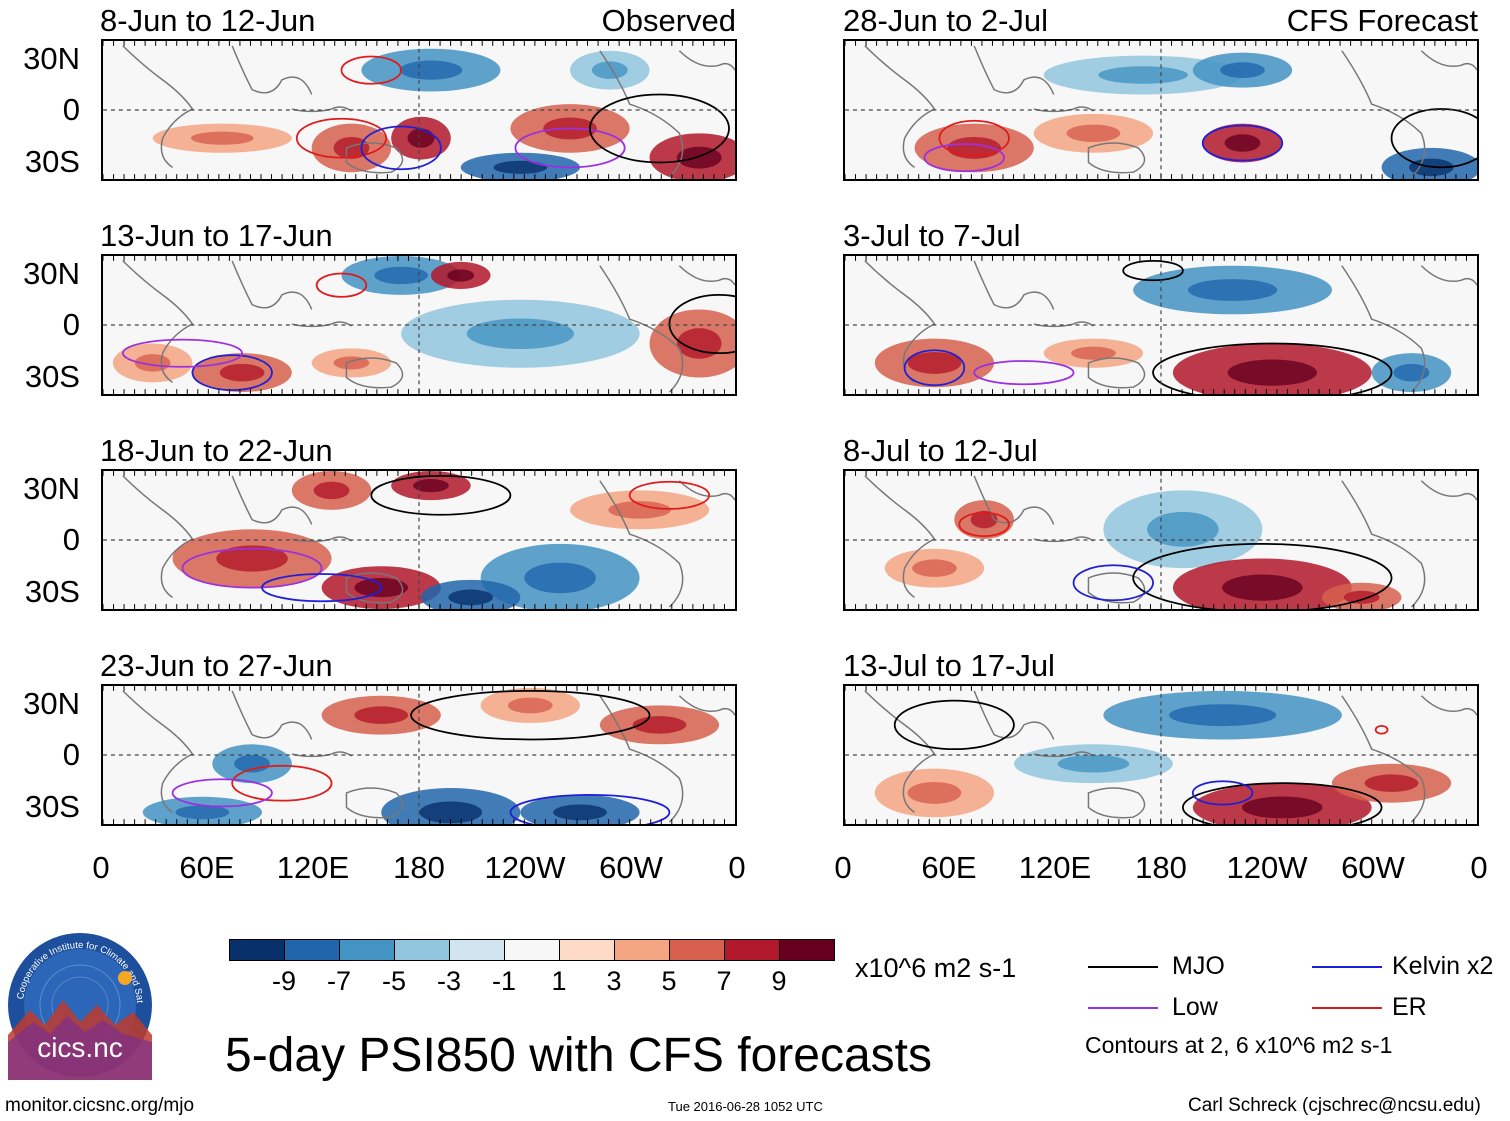 The height and width of the screenshot is (1121, 1510). Describe the element at coordinates (1334, 1105) in the screenshot. I see `footer-credit: Carl Schreck (cjschrec@ncsu.edu)` at that location.